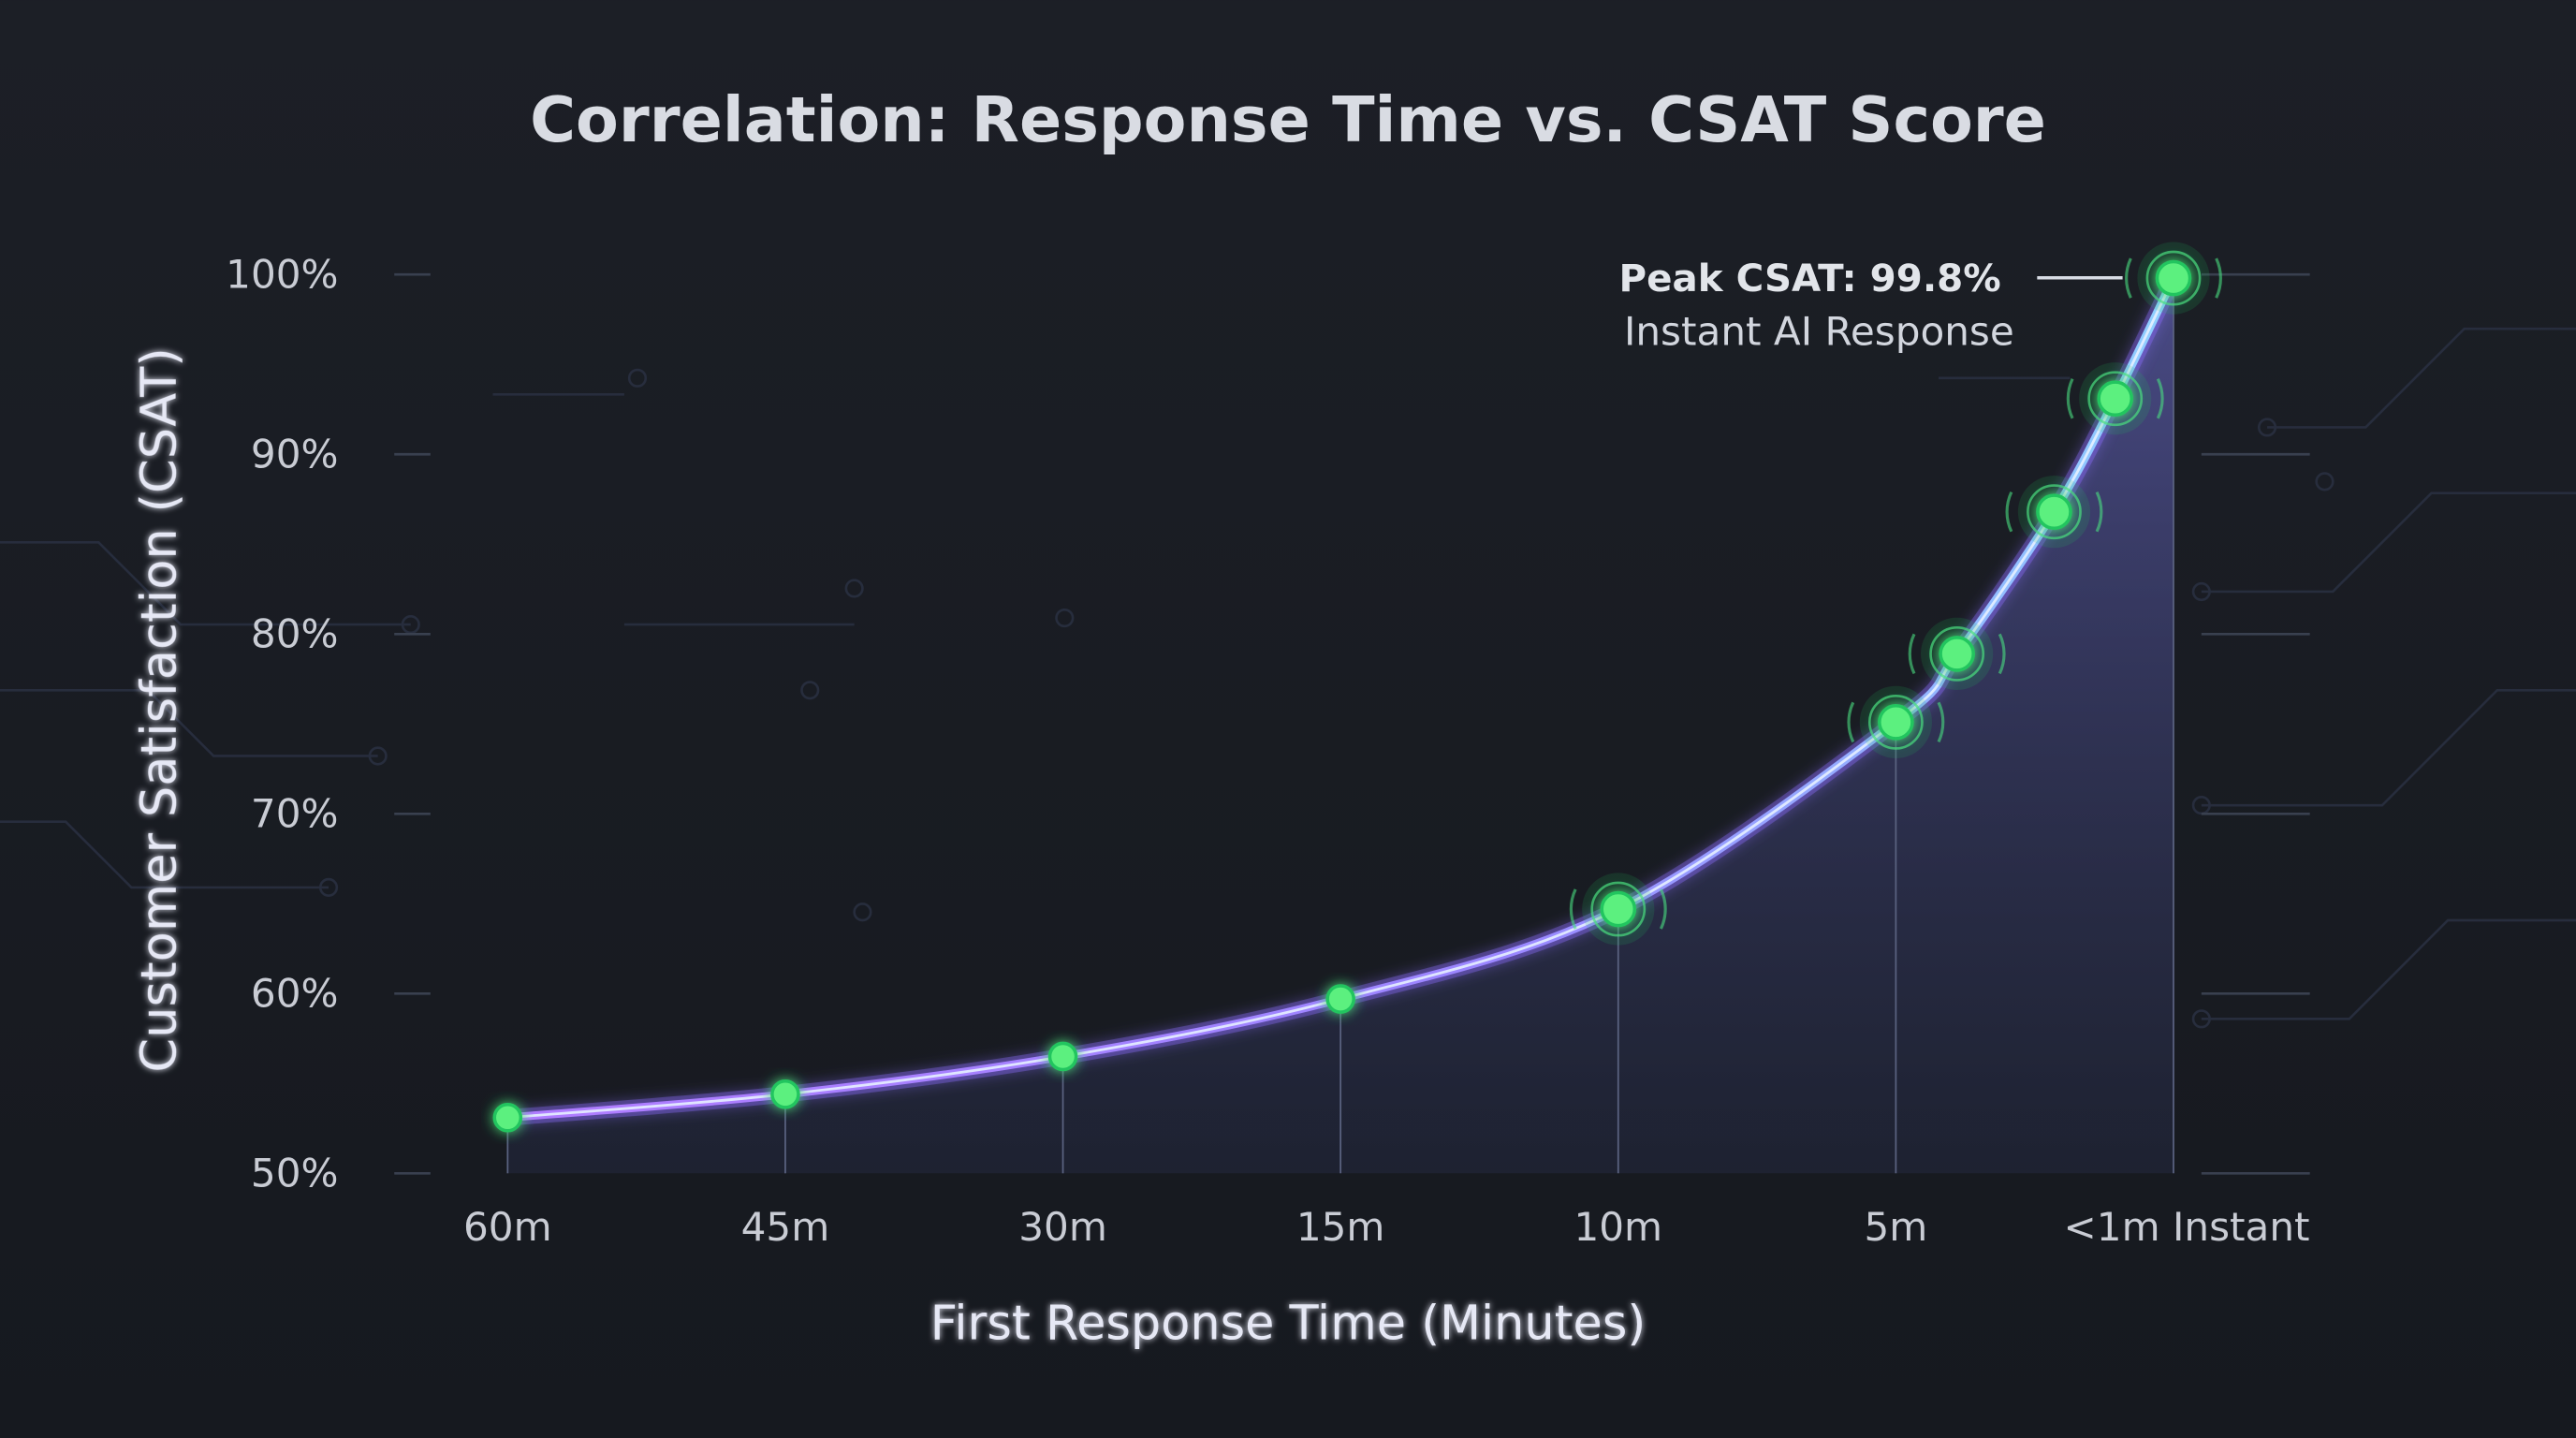 This screenshot has width=2576, height=1438. What do you see at coordinates (295, 993) in the screenshot?
I see `y-tick-label: 60%` at bounding box center [295, 993].